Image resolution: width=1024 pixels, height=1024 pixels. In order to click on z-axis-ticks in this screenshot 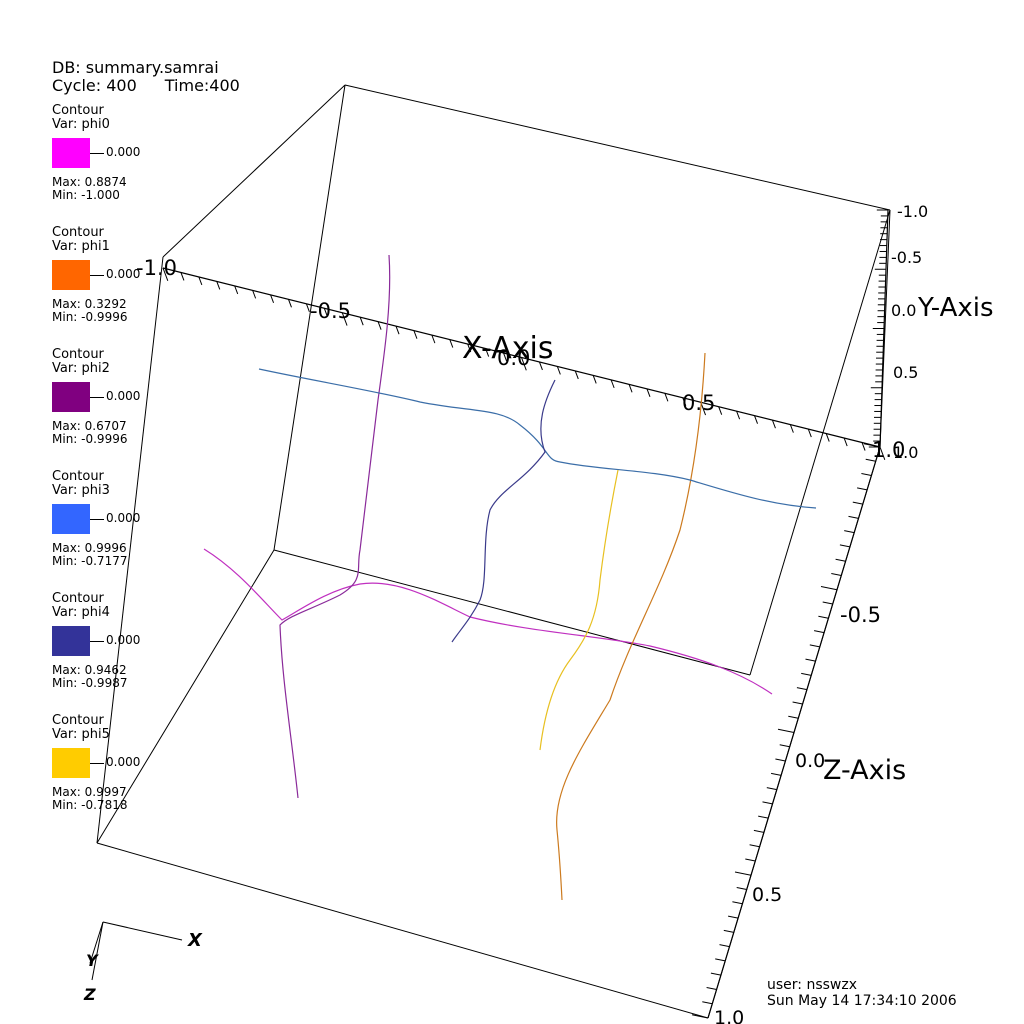, I will do `click(786, 731)`.